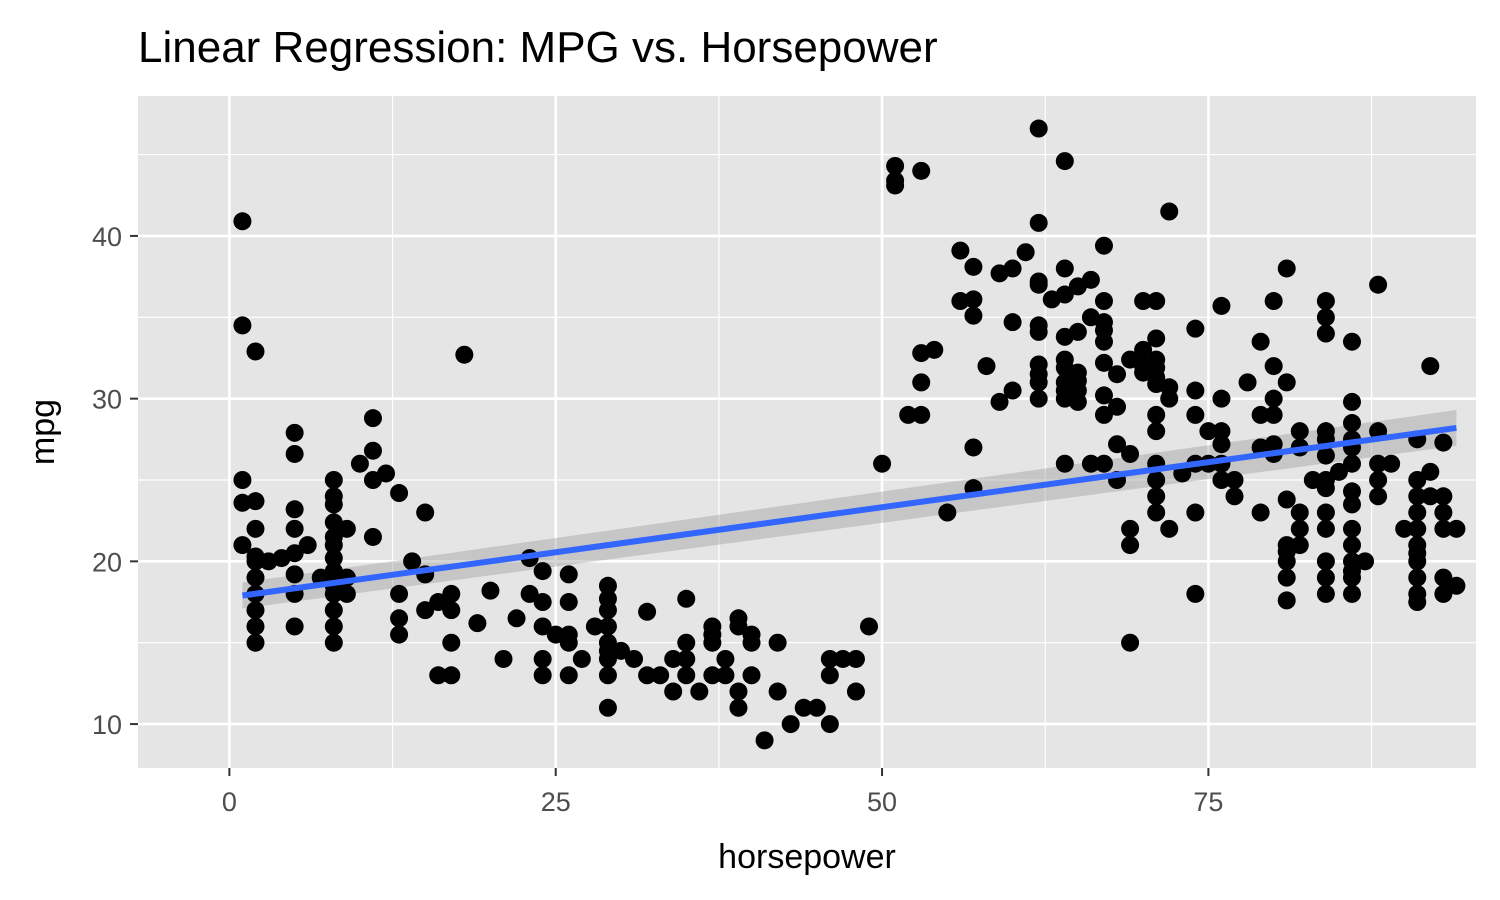  Describe the element at coordinates (107, 237) in the screenshot. I see `y-tick-label: 40` at that location.